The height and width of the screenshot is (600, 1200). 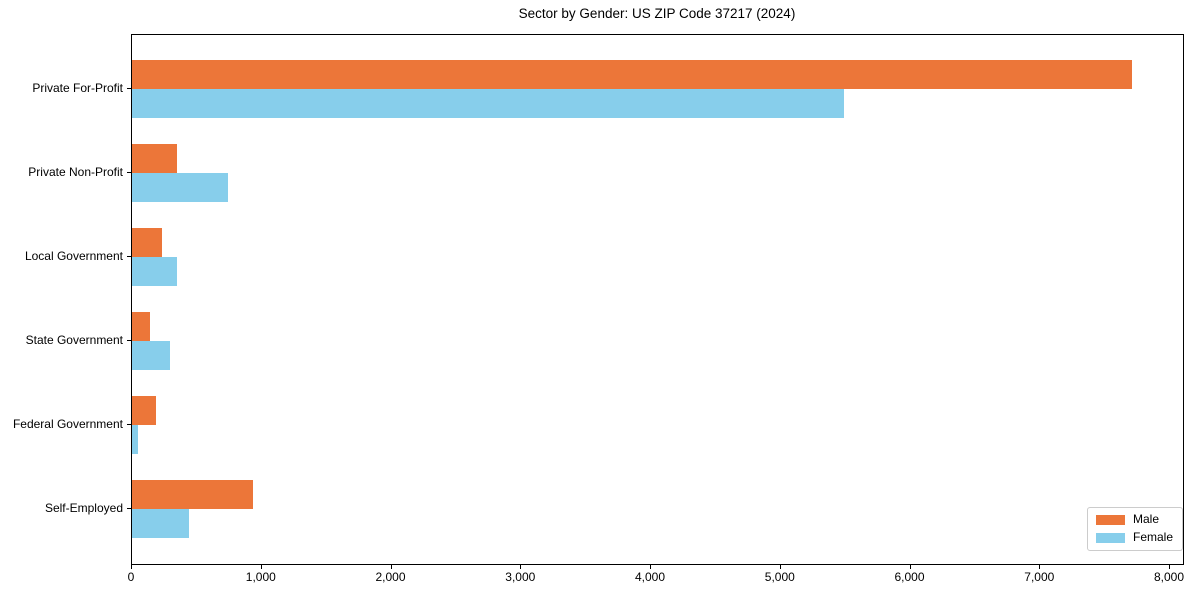 What do you see at coordinates (632, 74) in the screenshot?
I see `bar-male-private-for-profit` at bounding box center [632, 74].